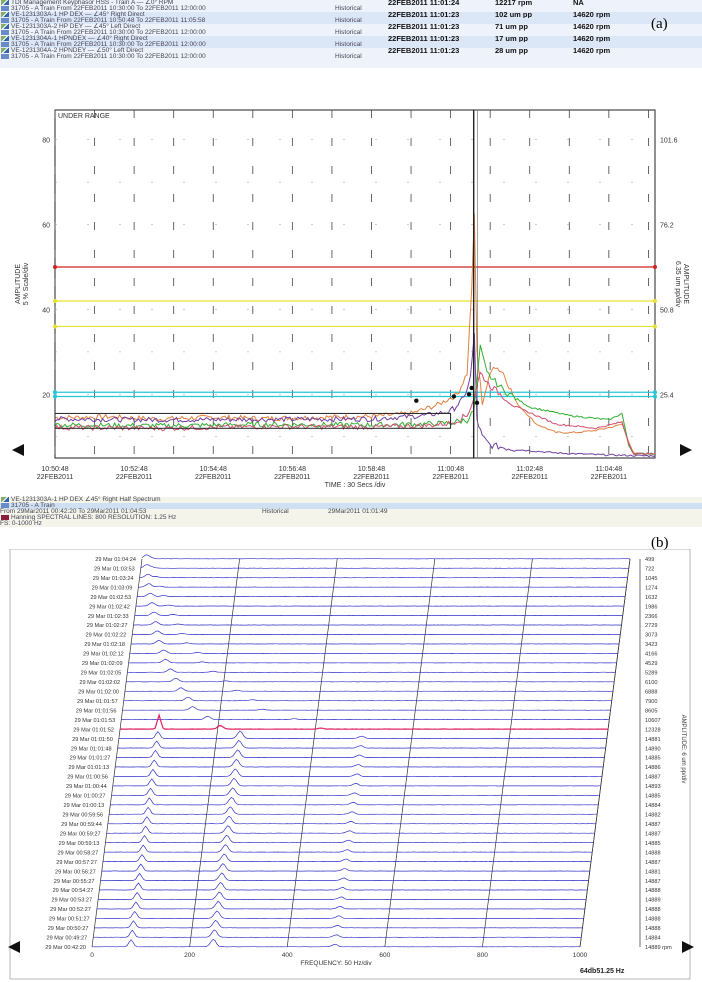 The height and width of the screenshot is (982, 702). I want to click on waterfall-time-label: 29 Mar 00:50:27, so click(68, 929).